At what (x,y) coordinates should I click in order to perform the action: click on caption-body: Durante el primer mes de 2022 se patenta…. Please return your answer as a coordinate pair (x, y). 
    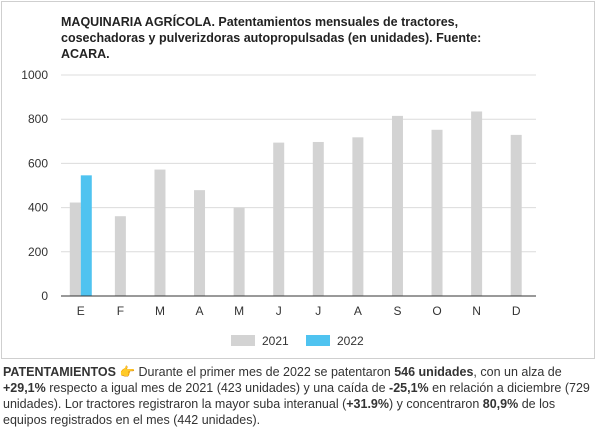
    Looking at the image, I should click on (296, 396).